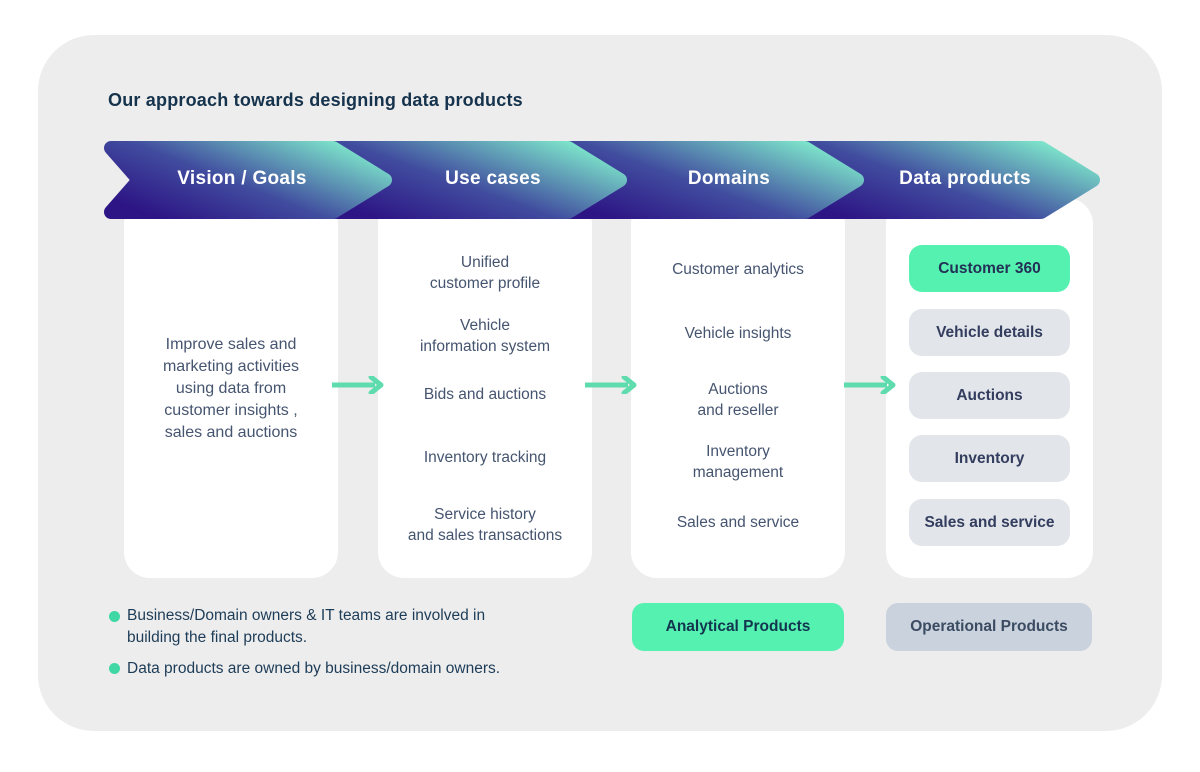  Describe the element at coordinates (738, 627) in the screenshot. I see `legend-analytical-products: Analytical Products` at that location.